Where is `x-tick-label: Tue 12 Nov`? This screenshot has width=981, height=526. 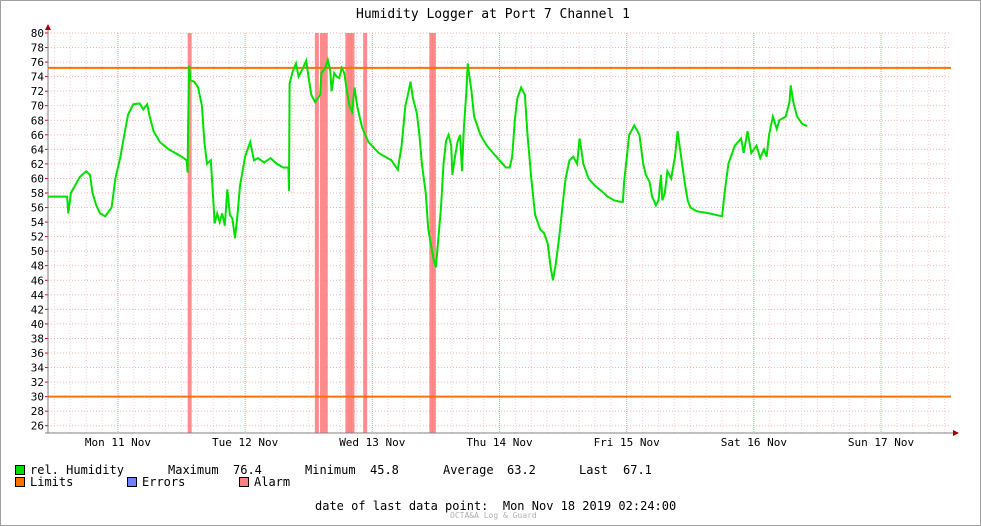
x-tick-label: Tue 12 Nov is located at coordinates (245, 442).